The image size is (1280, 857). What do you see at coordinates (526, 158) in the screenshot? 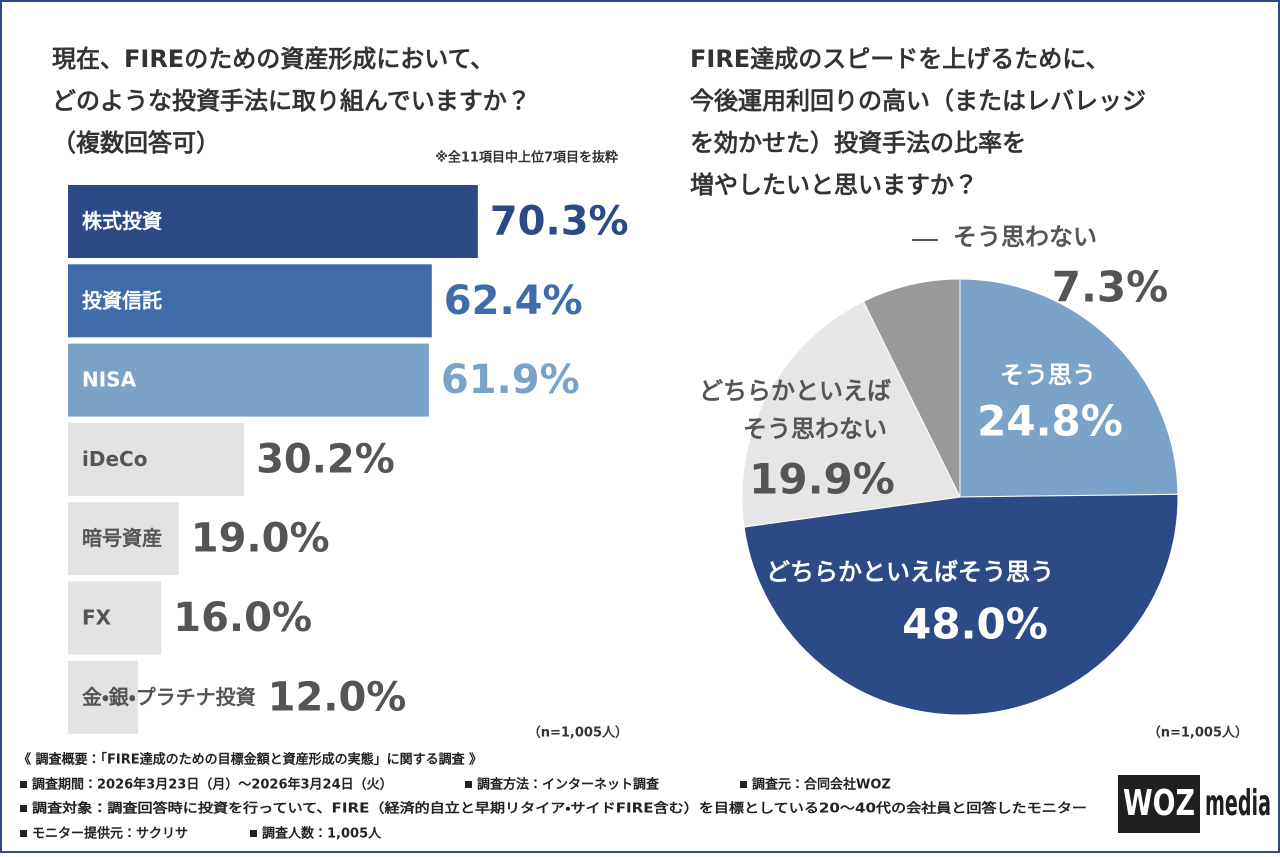
I see `chart-note: ※全11項目中上位7項目を抜粋` at bounding box center [526, 158].